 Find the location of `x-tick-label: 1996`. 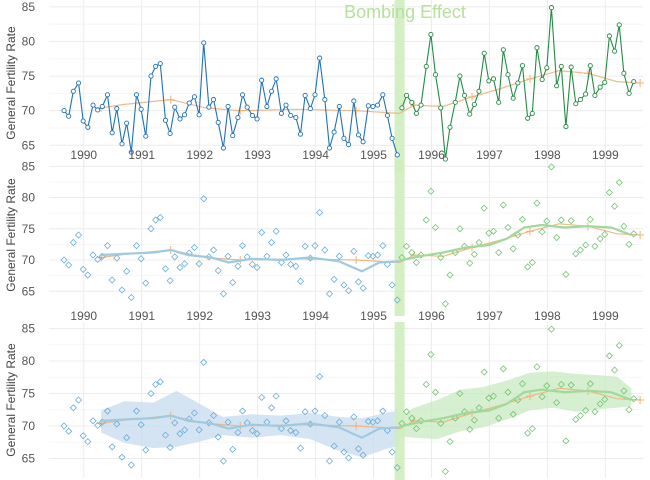

x-tick-label: 1996 is located at coordinates (431, 316).